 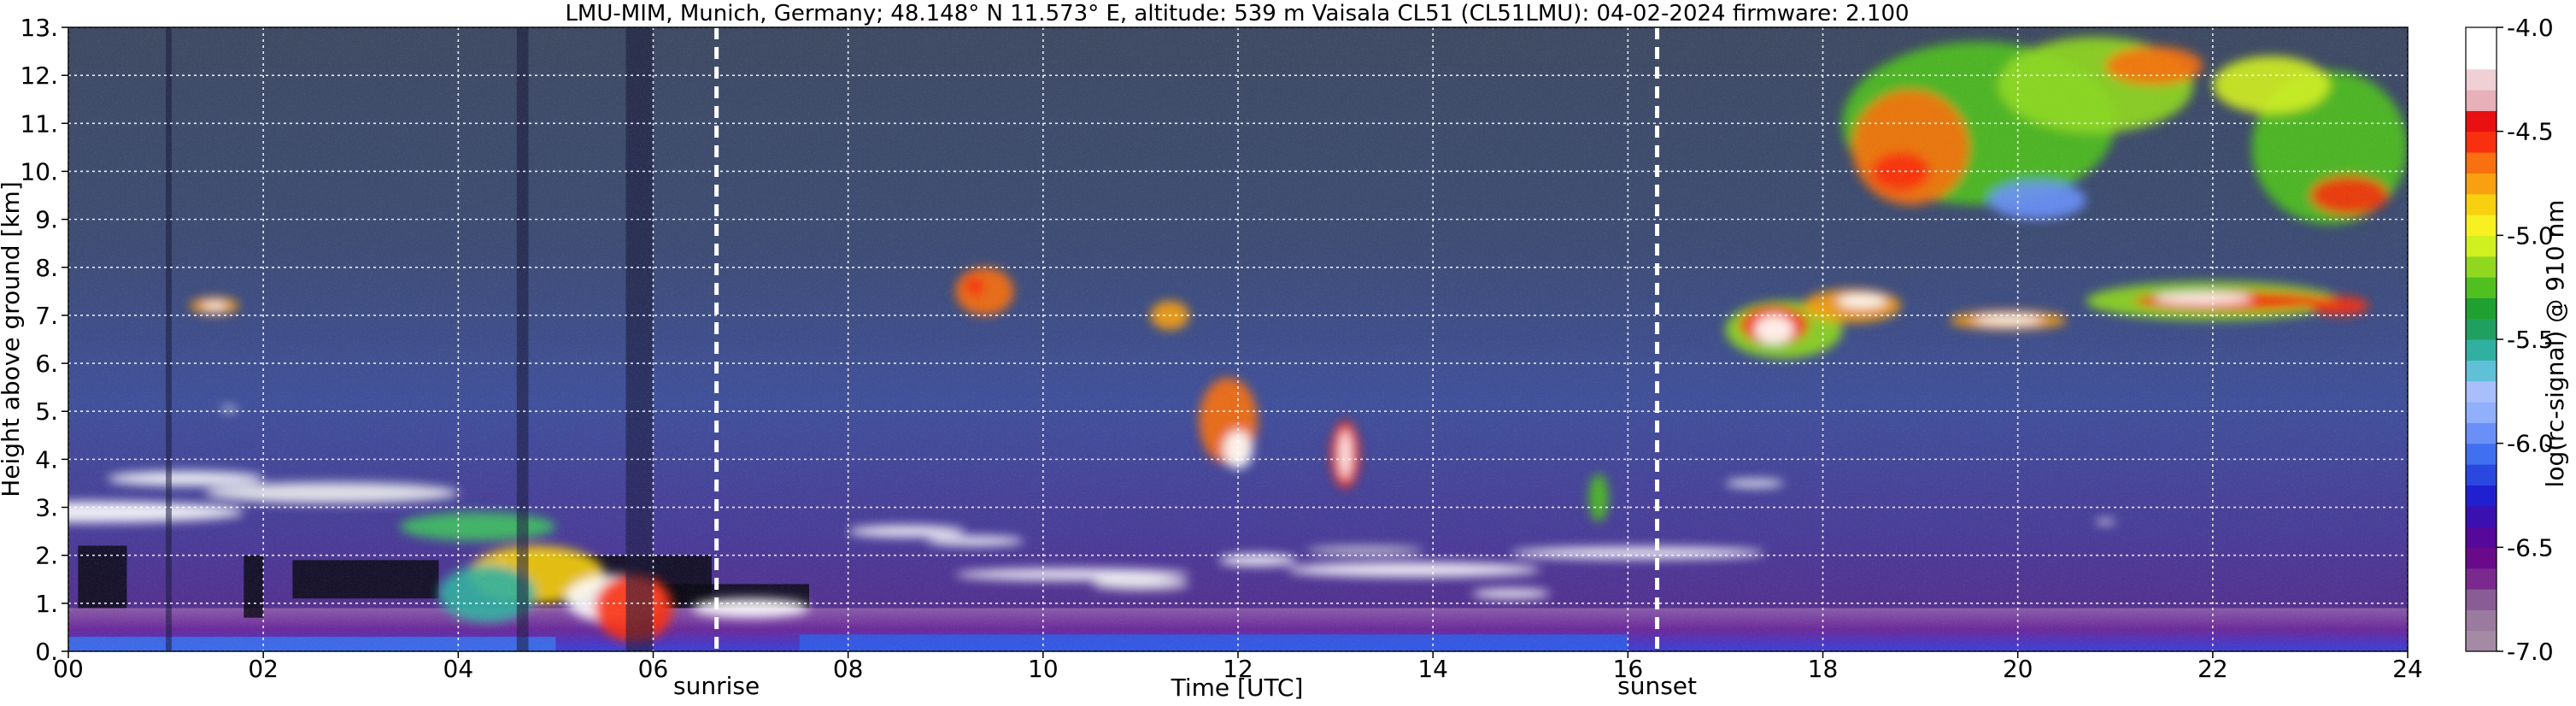 I want to click on x-tick-label: 12, so click(x=1238, y=669).